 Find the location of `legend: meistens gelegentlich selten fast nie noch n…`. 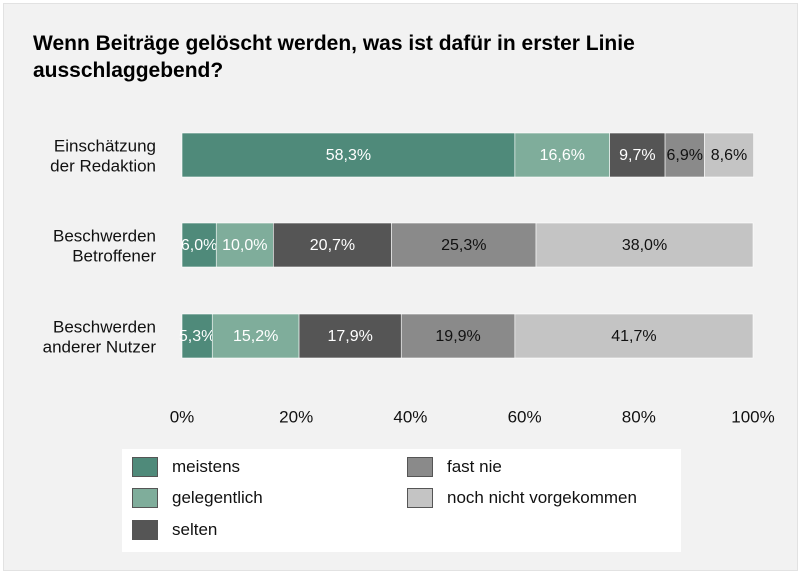

legend: meistens gelegentlich selten fast nie noch n… is located at coordinates (401, 500).